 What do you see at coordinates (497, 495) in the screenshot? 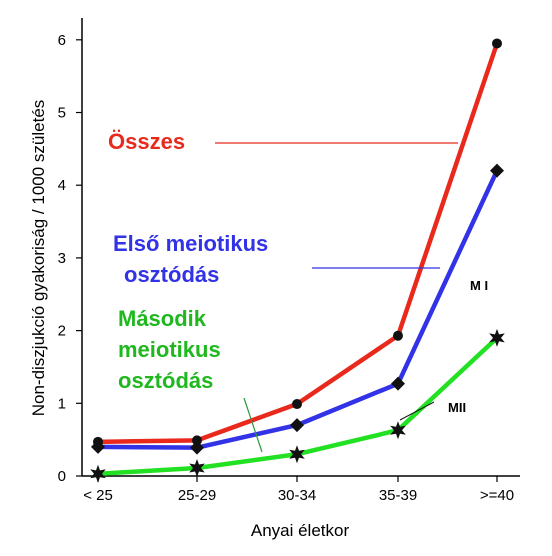
I see `x-tick-label: >=40` at bounding box center [497, 495].